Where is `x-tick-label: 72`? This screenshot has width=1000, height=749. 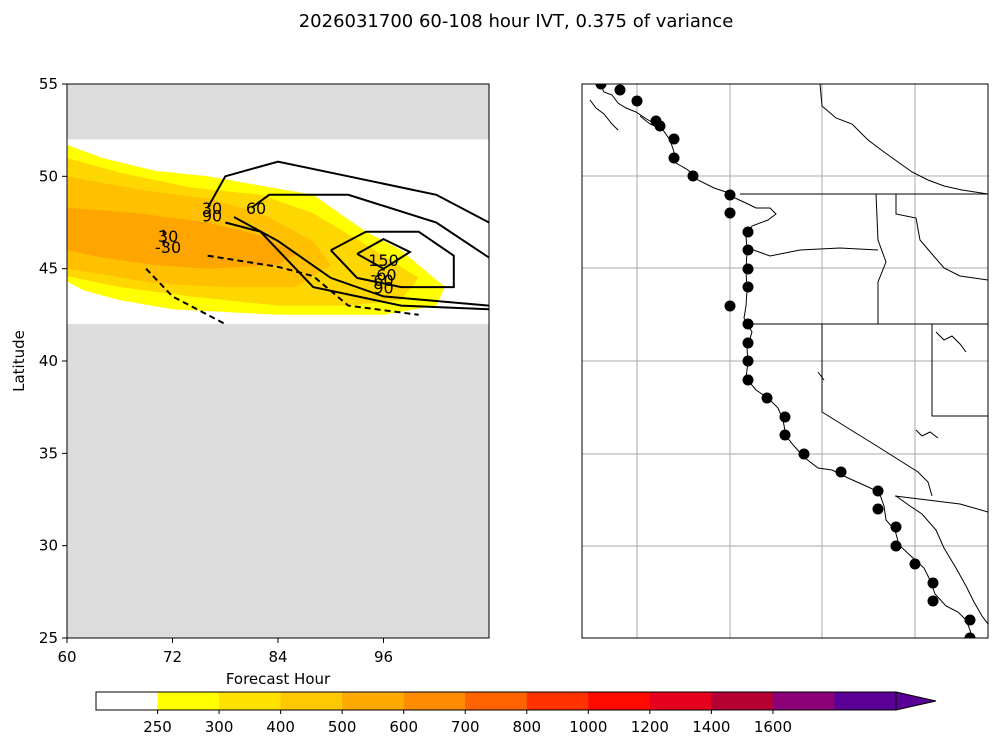
x-tick-label: 72 is located at coordinates (172, 657).